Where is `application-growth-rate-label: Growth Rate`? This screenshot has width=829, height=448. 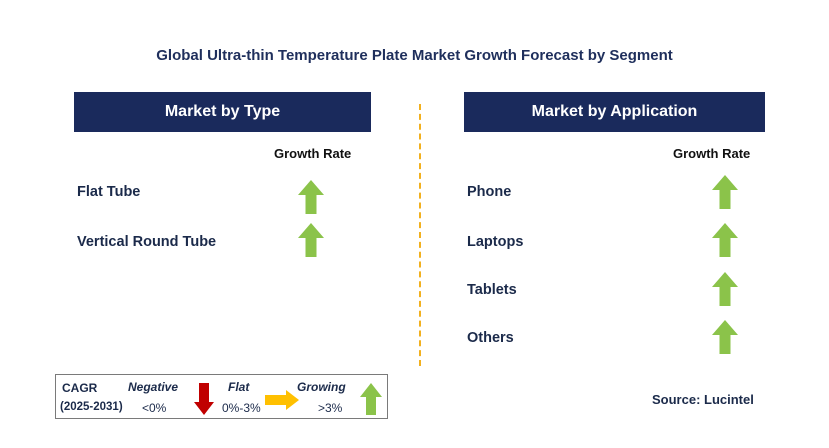
application-growth-rate-label: Growth Rate is located at coordinates (712, 153).